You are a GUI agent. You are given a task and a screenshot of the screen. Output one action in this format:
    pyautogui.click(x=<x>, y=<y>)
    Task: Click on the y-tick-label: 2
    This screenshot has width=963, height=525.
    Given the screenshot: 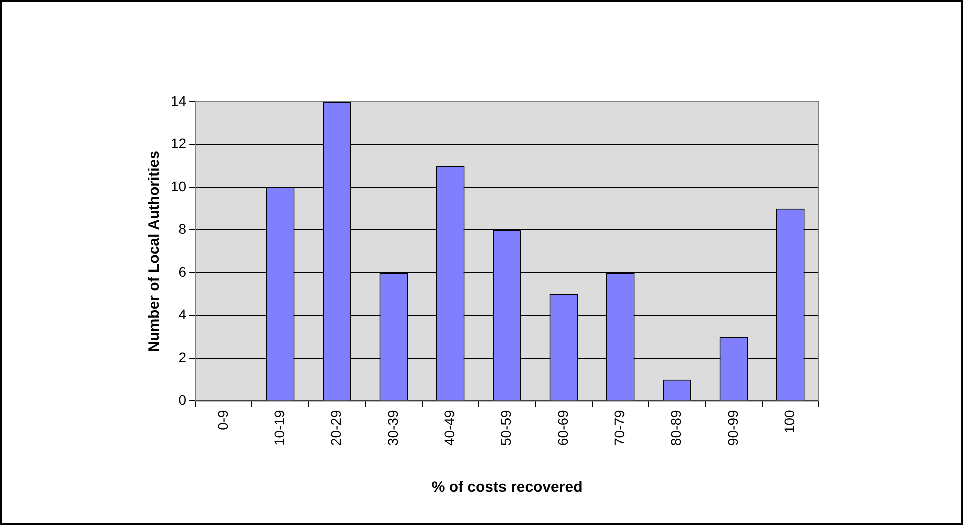 What is the action you would take?
    pyautogui.click(x=182, y=357)
    